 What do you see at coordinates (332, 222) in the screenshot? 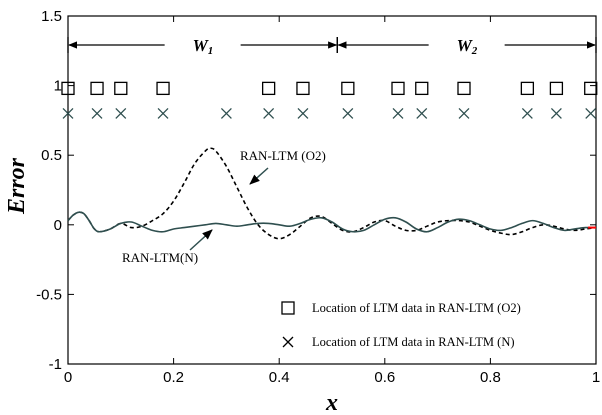
I see `series-line-n` at bounding box center [332, 222].